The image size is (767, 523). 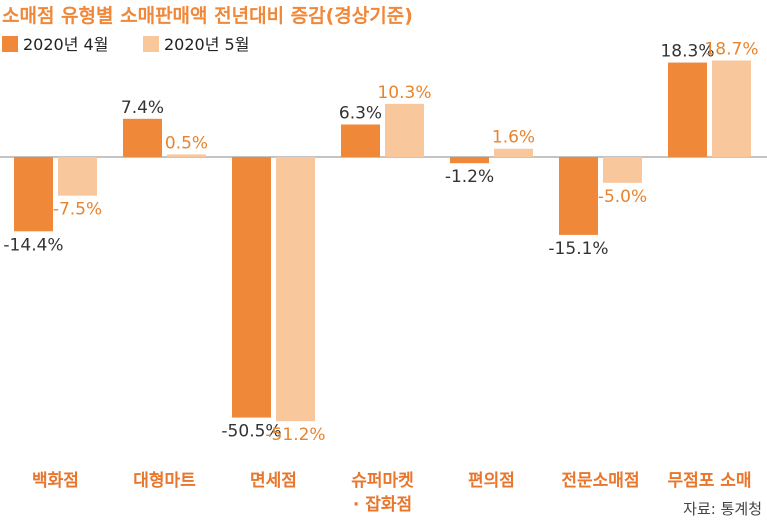 What do you see at coordinates (622, 197) in the screenshot?
I see `data-label: -5.0%` at bounding box center [622, 197].